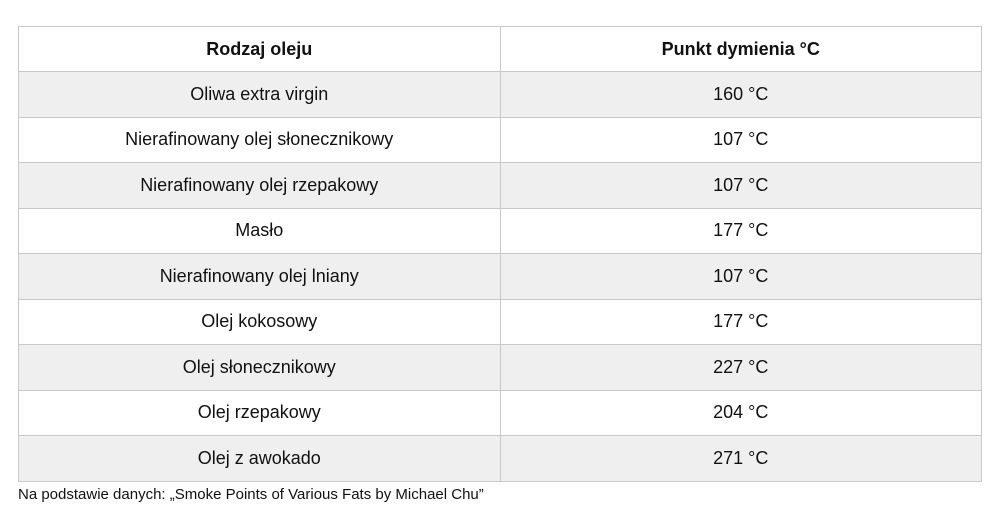  I want to click on table-row: Olej z awokado 271 °C, so click(500, 458).